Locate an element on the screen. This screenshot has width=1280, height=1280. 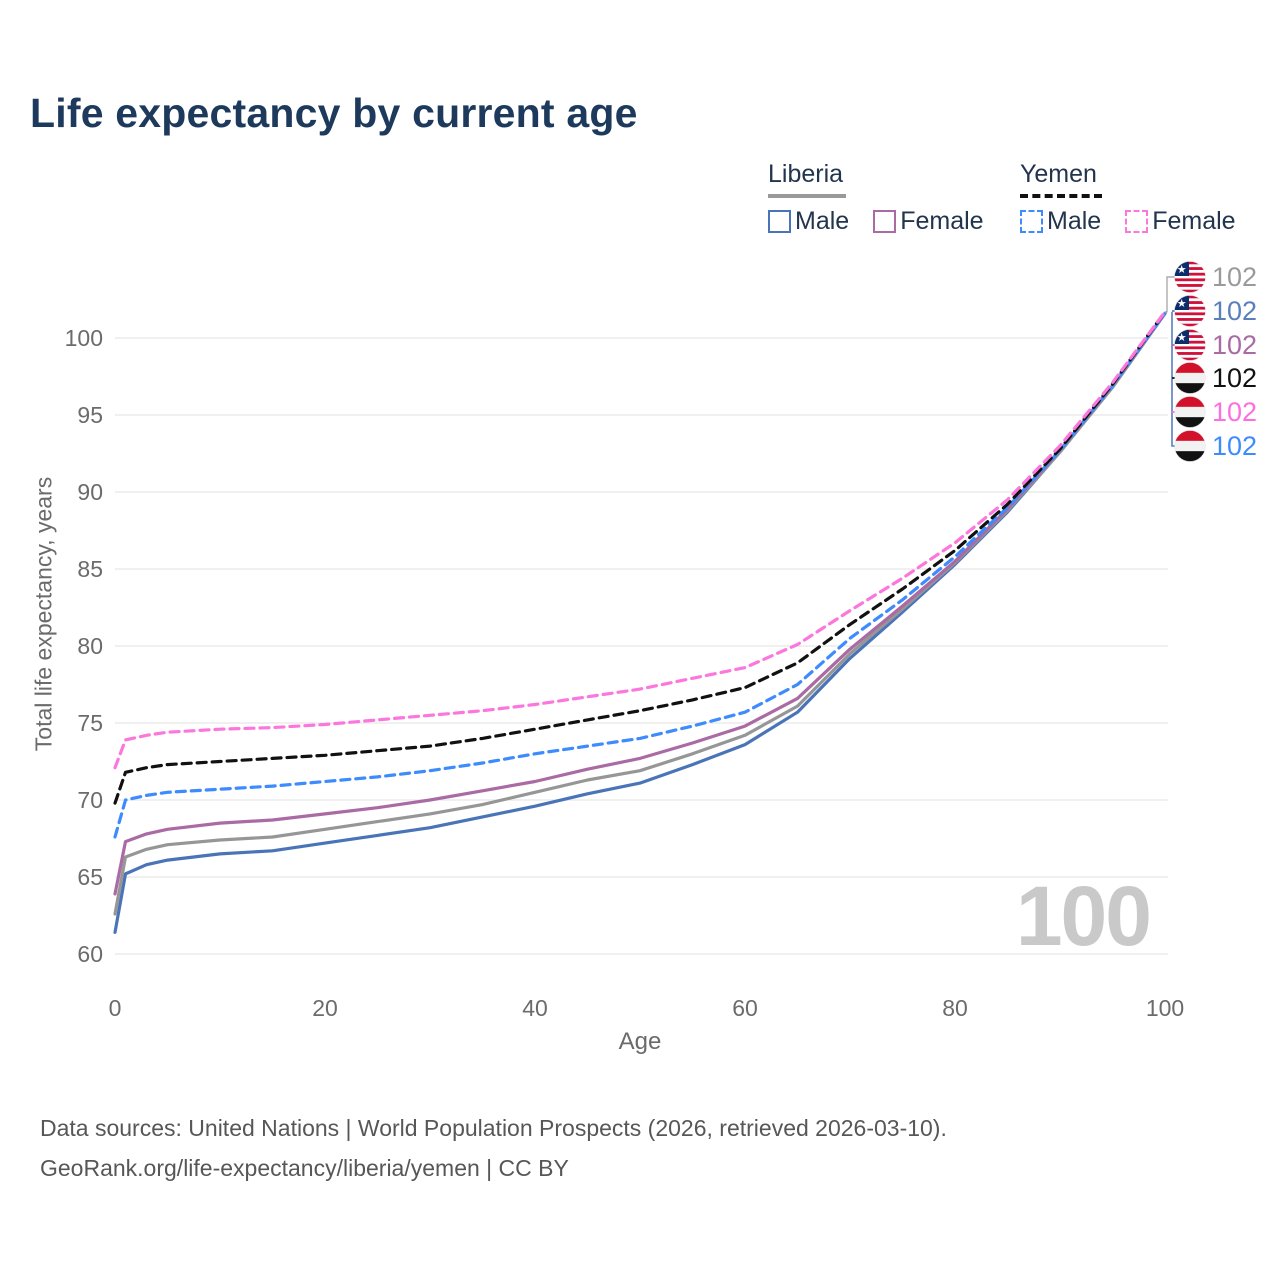
x-tick-80: 80 is located at coordinates (955, 1008).